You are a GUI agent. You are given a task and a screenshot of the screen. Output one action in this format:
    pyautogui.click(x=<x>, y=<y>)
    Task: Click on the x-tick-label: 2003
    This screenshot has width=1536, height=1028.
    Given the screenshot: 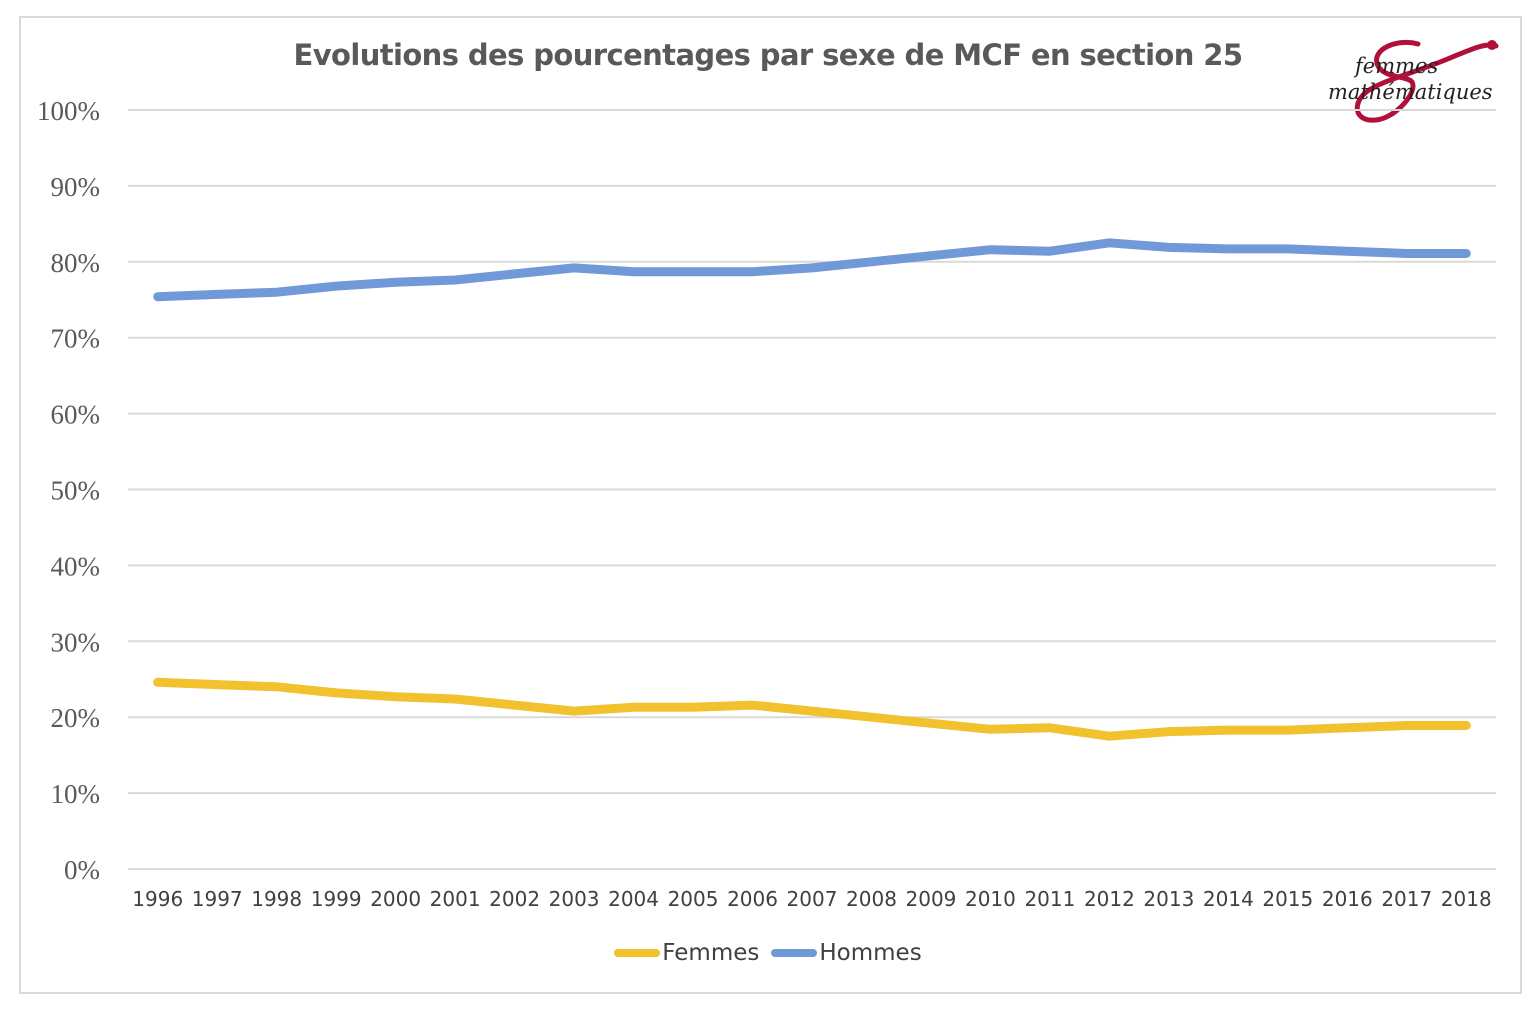 What is the action you would take?
    pyautogui.click(x=574, y=899)
    